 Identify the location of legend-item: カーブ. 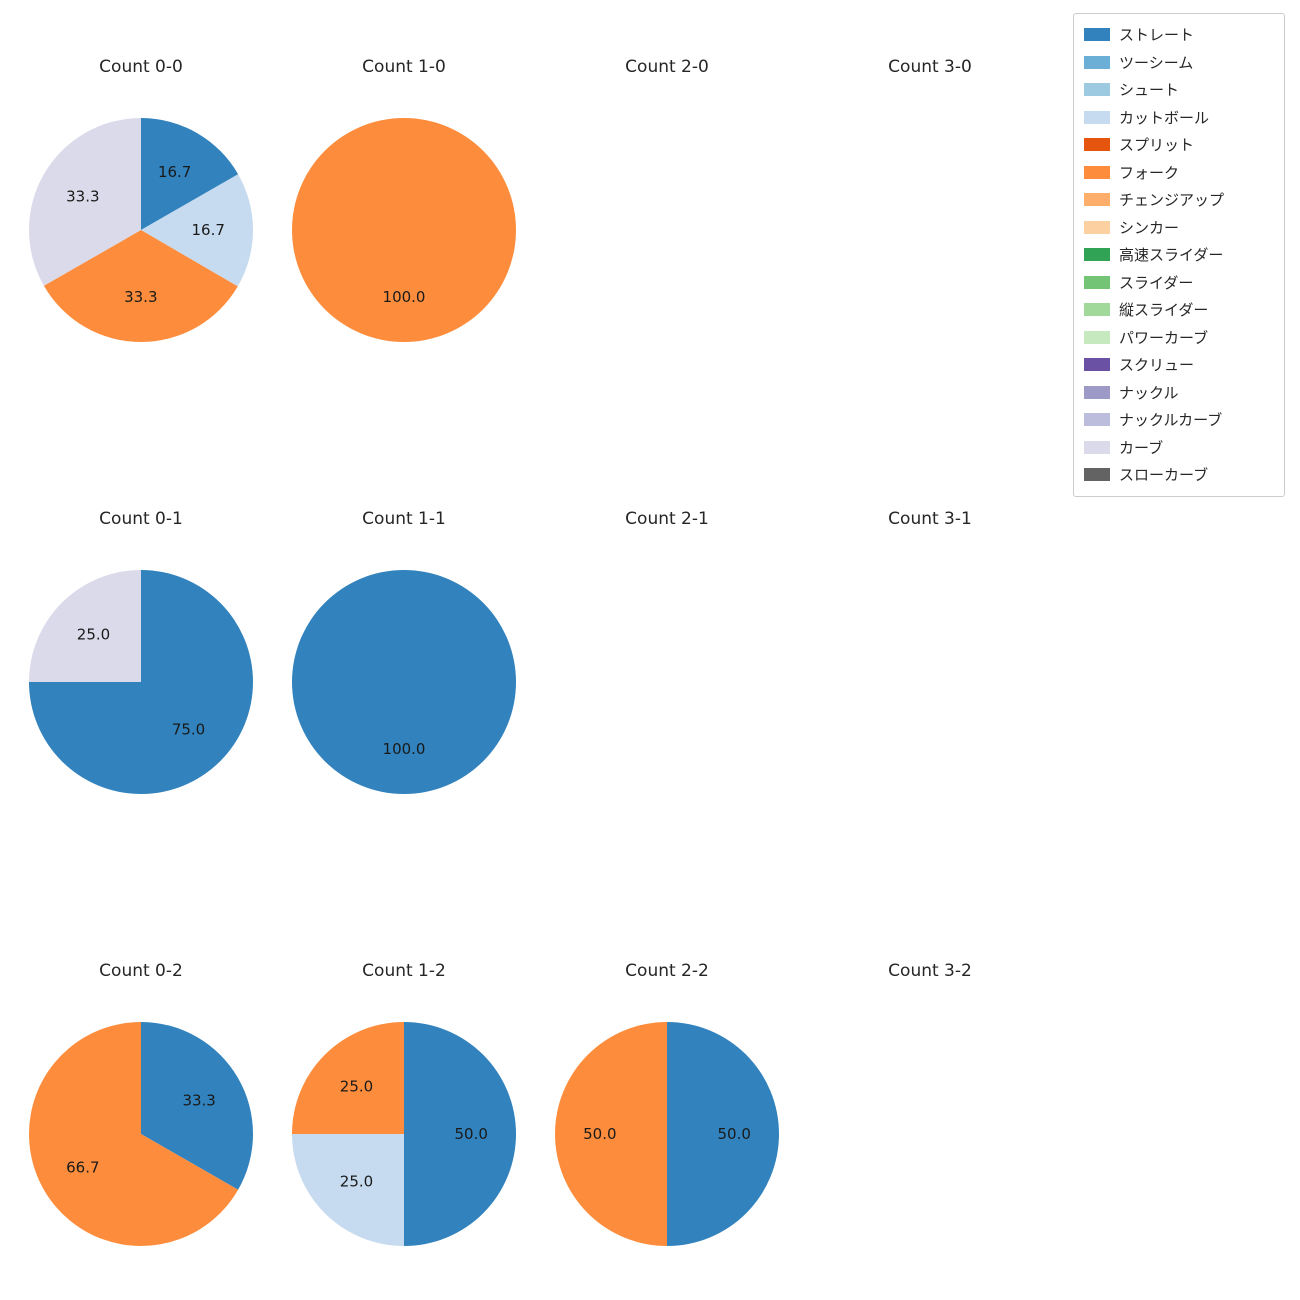
(1179, 448).